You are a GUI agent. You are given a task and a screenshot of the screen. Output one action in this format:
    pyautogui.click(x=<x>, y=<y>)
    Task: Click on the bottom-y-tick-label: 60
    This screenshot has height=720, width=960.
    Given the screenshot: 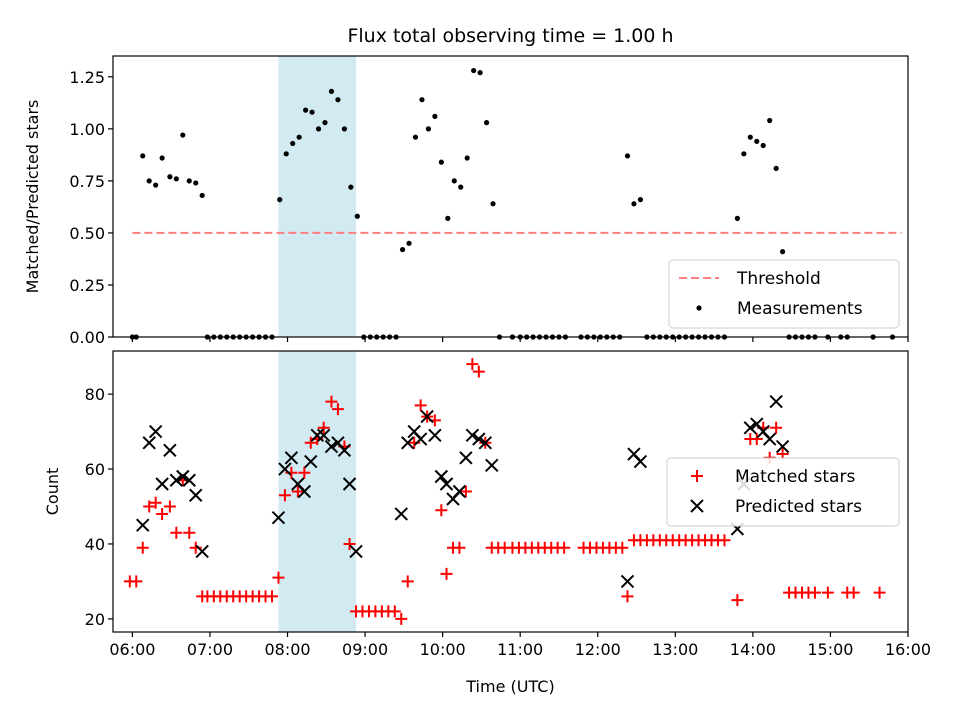 What is the action you would take?
    pyautogui.click(x=95, y=469)
    